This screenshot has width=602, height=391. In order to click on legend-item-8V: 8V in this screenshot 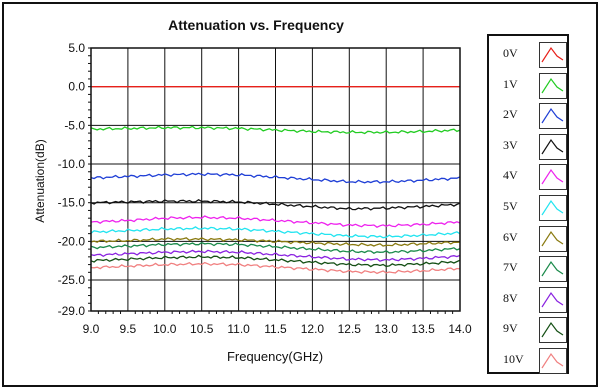, I will do `click(528, 300)`.